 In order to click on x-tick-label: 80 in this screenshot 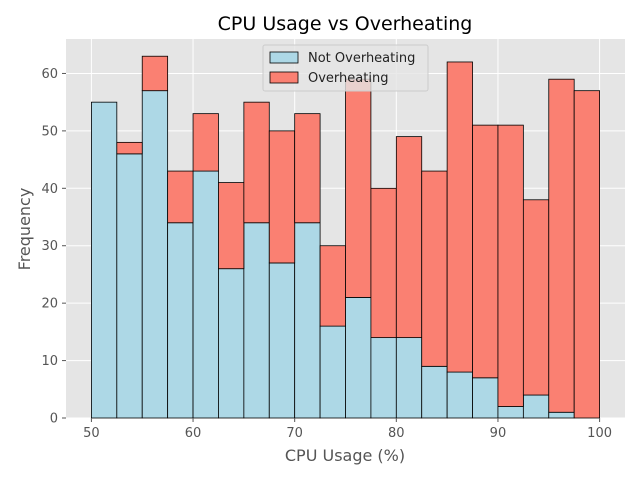, I will do `click(396, 433)`.